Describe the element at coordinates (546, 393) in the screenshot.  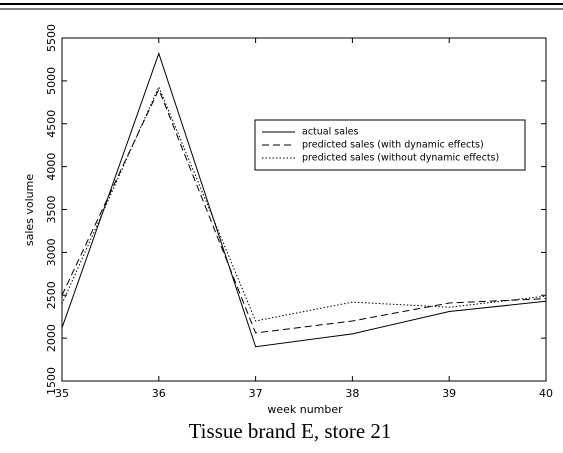
I see `x-tick-label: 40` at that location.